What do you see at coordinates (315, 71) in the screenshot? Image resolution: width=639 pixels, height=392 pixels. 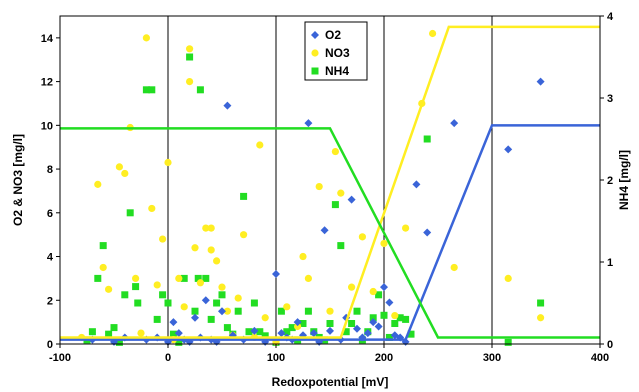 I see `legend-marker-nh4` at bounding box center [315, 71].